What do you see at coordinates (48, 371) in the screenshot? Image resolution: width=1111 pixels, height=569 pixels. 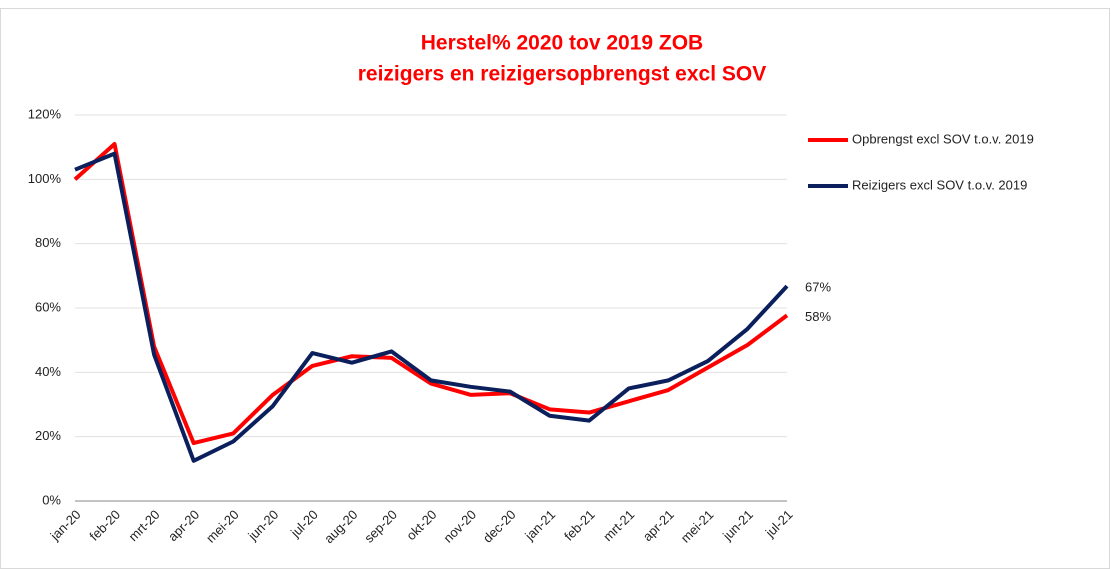 I see `y-tick-label: 40%` at bounding box center [48, 371].